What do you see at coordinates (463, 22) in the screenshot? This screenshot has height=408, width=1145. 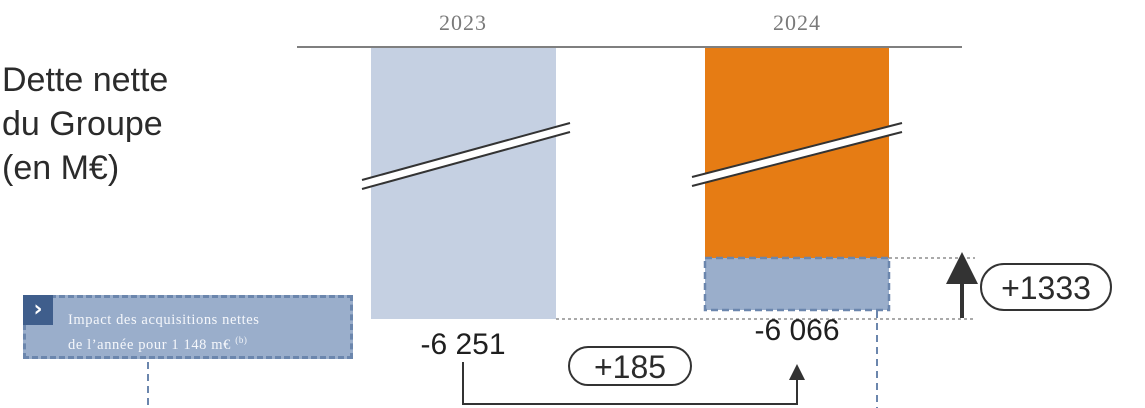 I see `tick-label-2023: 2023` at bounding box center [463, 22].